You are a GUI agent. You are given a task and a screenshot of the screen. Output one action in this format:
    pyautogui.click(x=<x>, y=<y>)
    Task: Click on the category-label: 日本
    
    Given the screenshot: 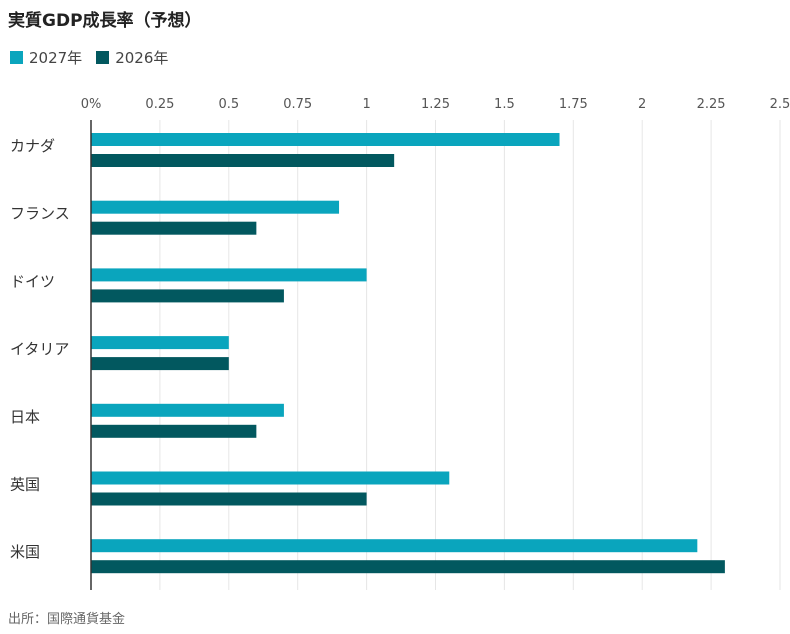 What is the action you would take?
    pyautogui.click(x=25, y=417)
    